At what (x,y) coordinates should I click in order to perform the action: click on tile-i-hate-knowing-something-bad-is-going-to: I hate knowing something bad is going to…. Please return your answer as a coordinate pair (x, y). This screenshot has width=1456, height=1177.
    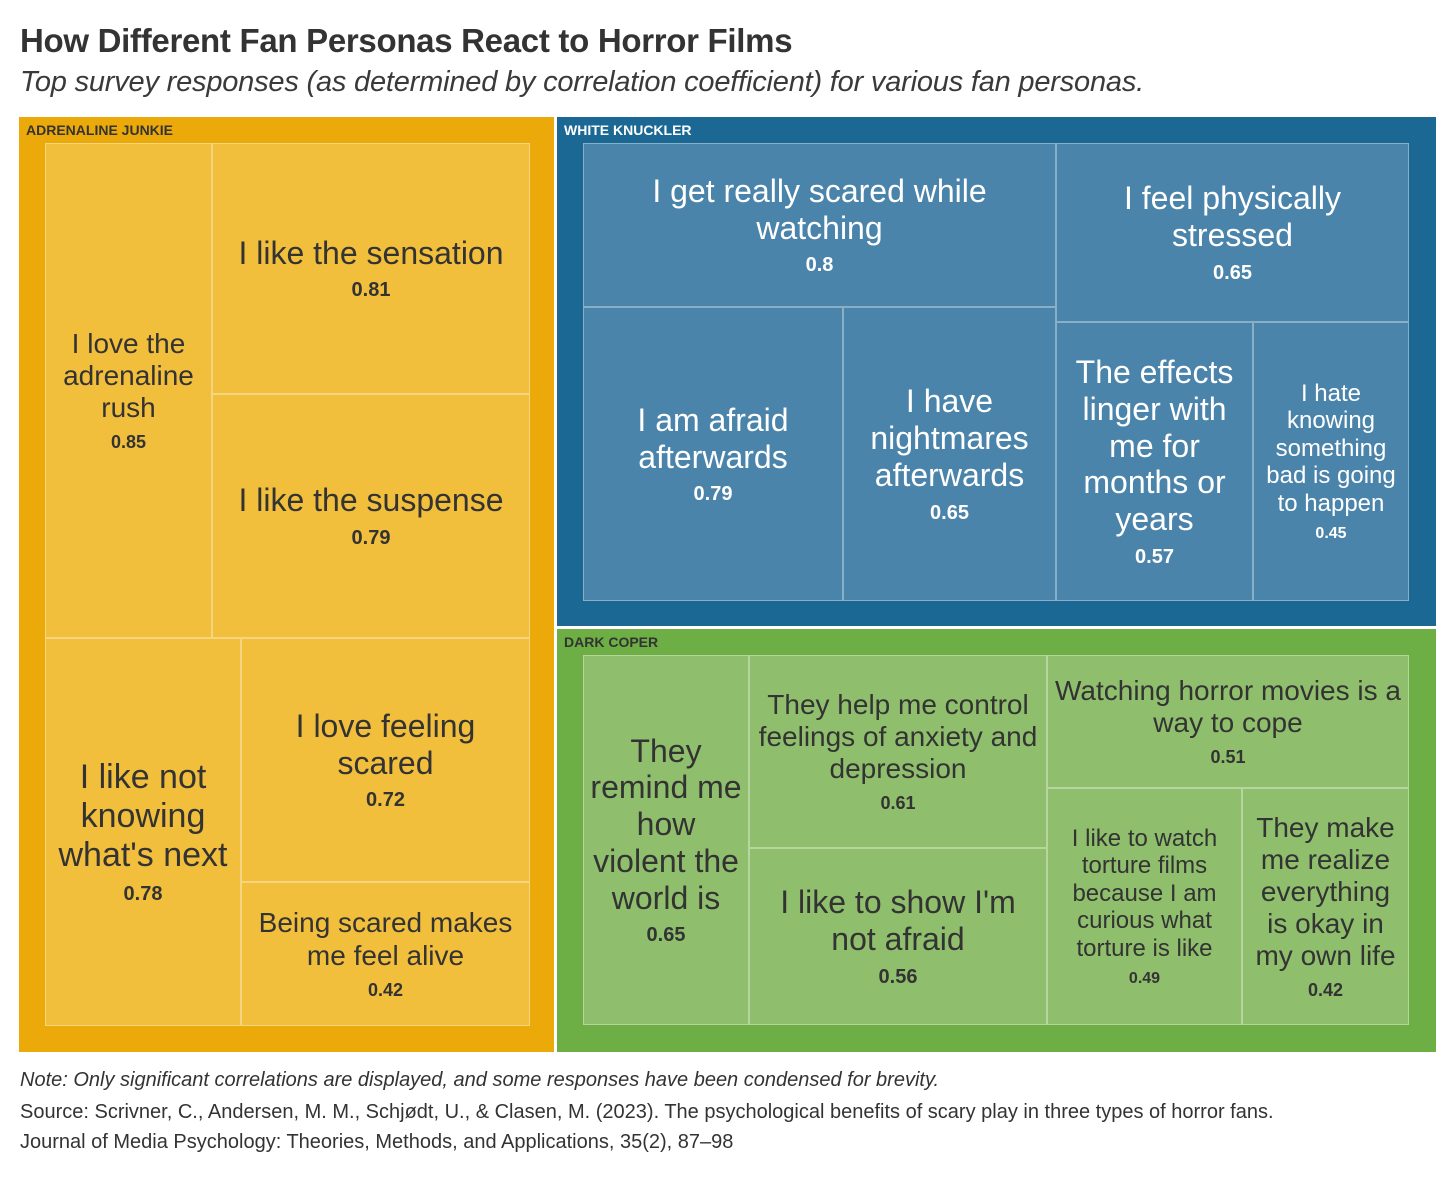
    Looking at the image, I should click on (1331, 461).